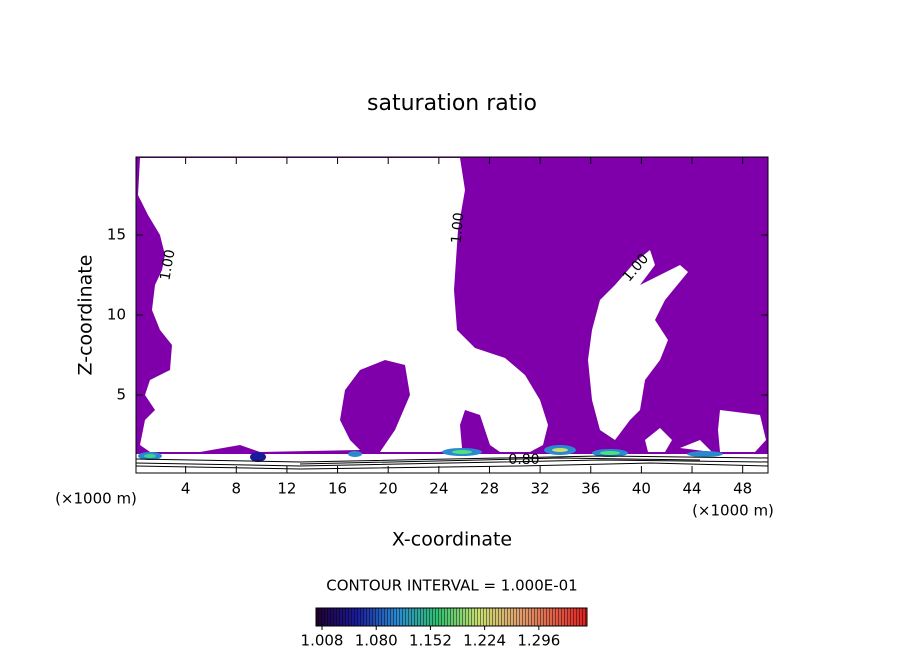 The height and width of the screenshot is (654, 904). Describe the element at coordinates (538, 641) in the screenshot. I see `colorbar-tick-label: 1.296` at that location.